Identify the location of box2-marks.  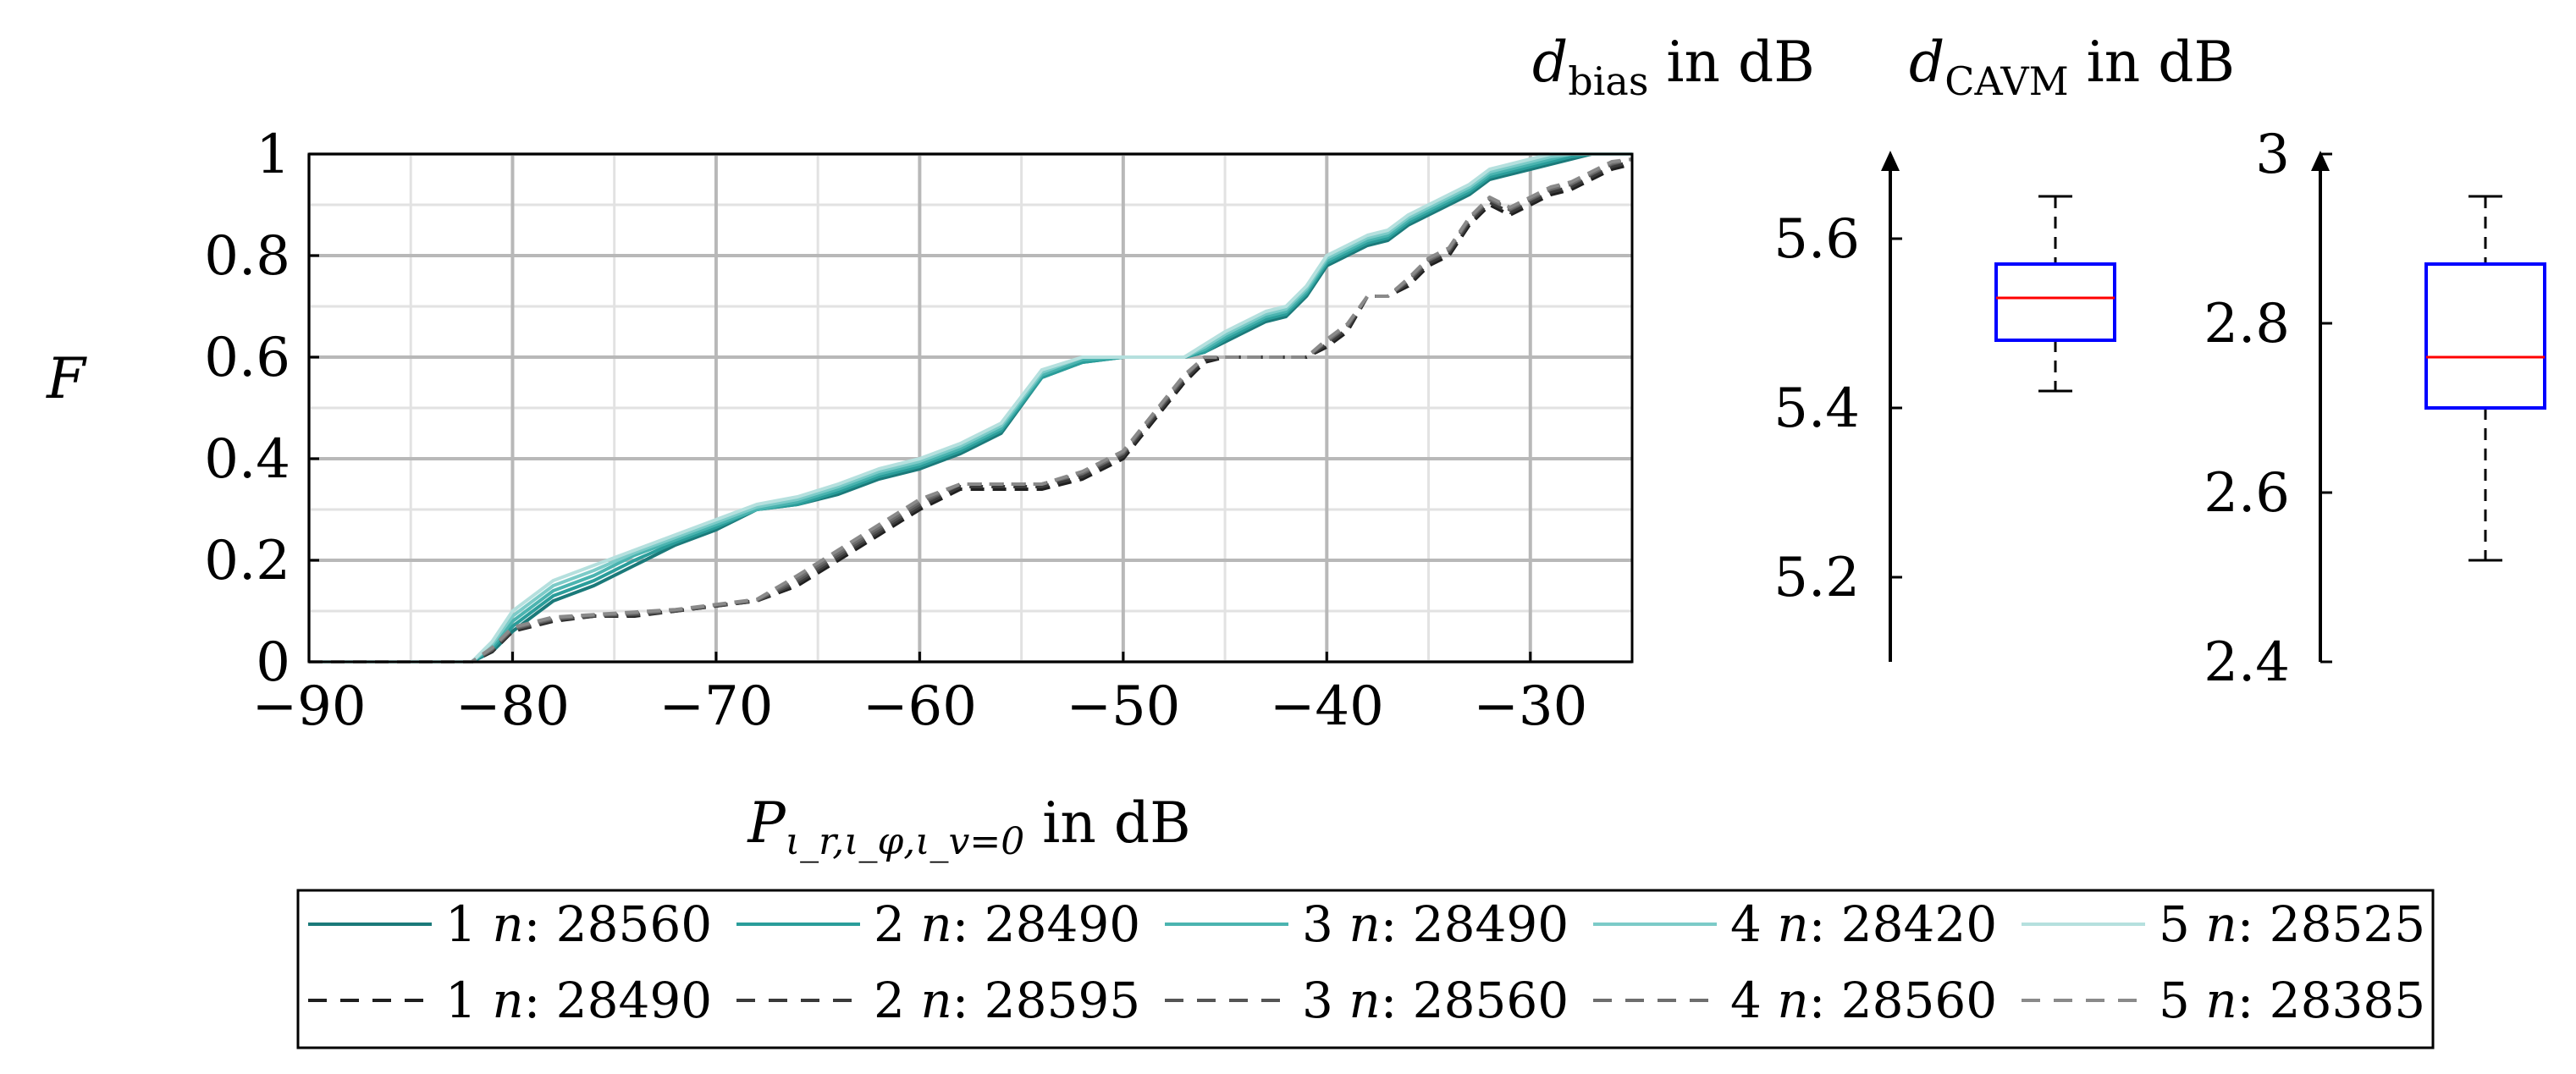
(2485, 378).